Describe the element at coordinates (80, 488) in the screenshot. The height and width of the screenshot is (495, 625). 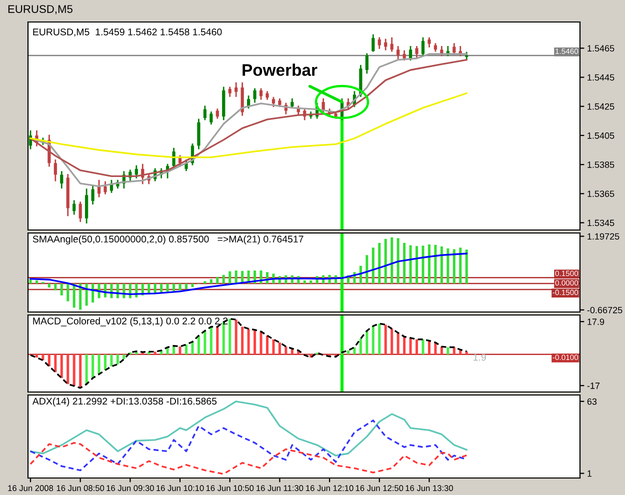
I see `x-tick-label: 16 Jun 08:50` at that location.